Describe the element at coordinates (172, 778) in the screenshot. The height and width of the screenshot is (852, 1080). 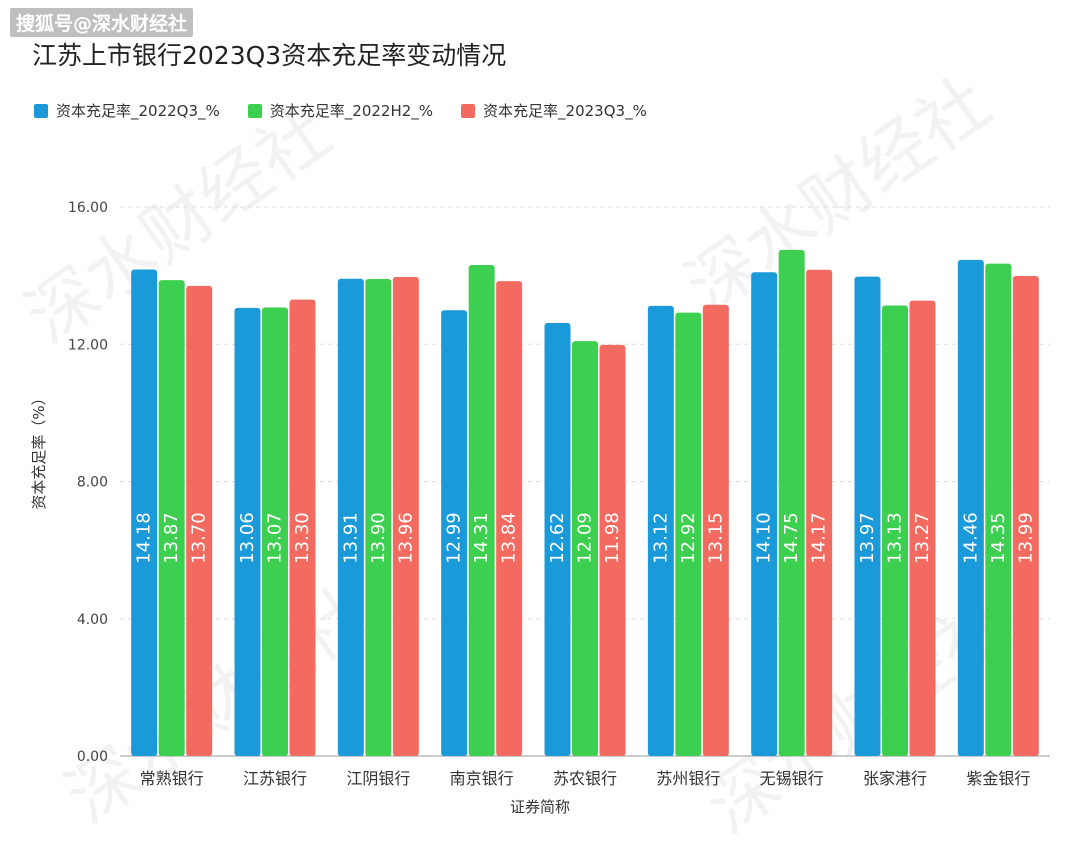
I see `x-tick-label-0: 常熟银行` at that location.